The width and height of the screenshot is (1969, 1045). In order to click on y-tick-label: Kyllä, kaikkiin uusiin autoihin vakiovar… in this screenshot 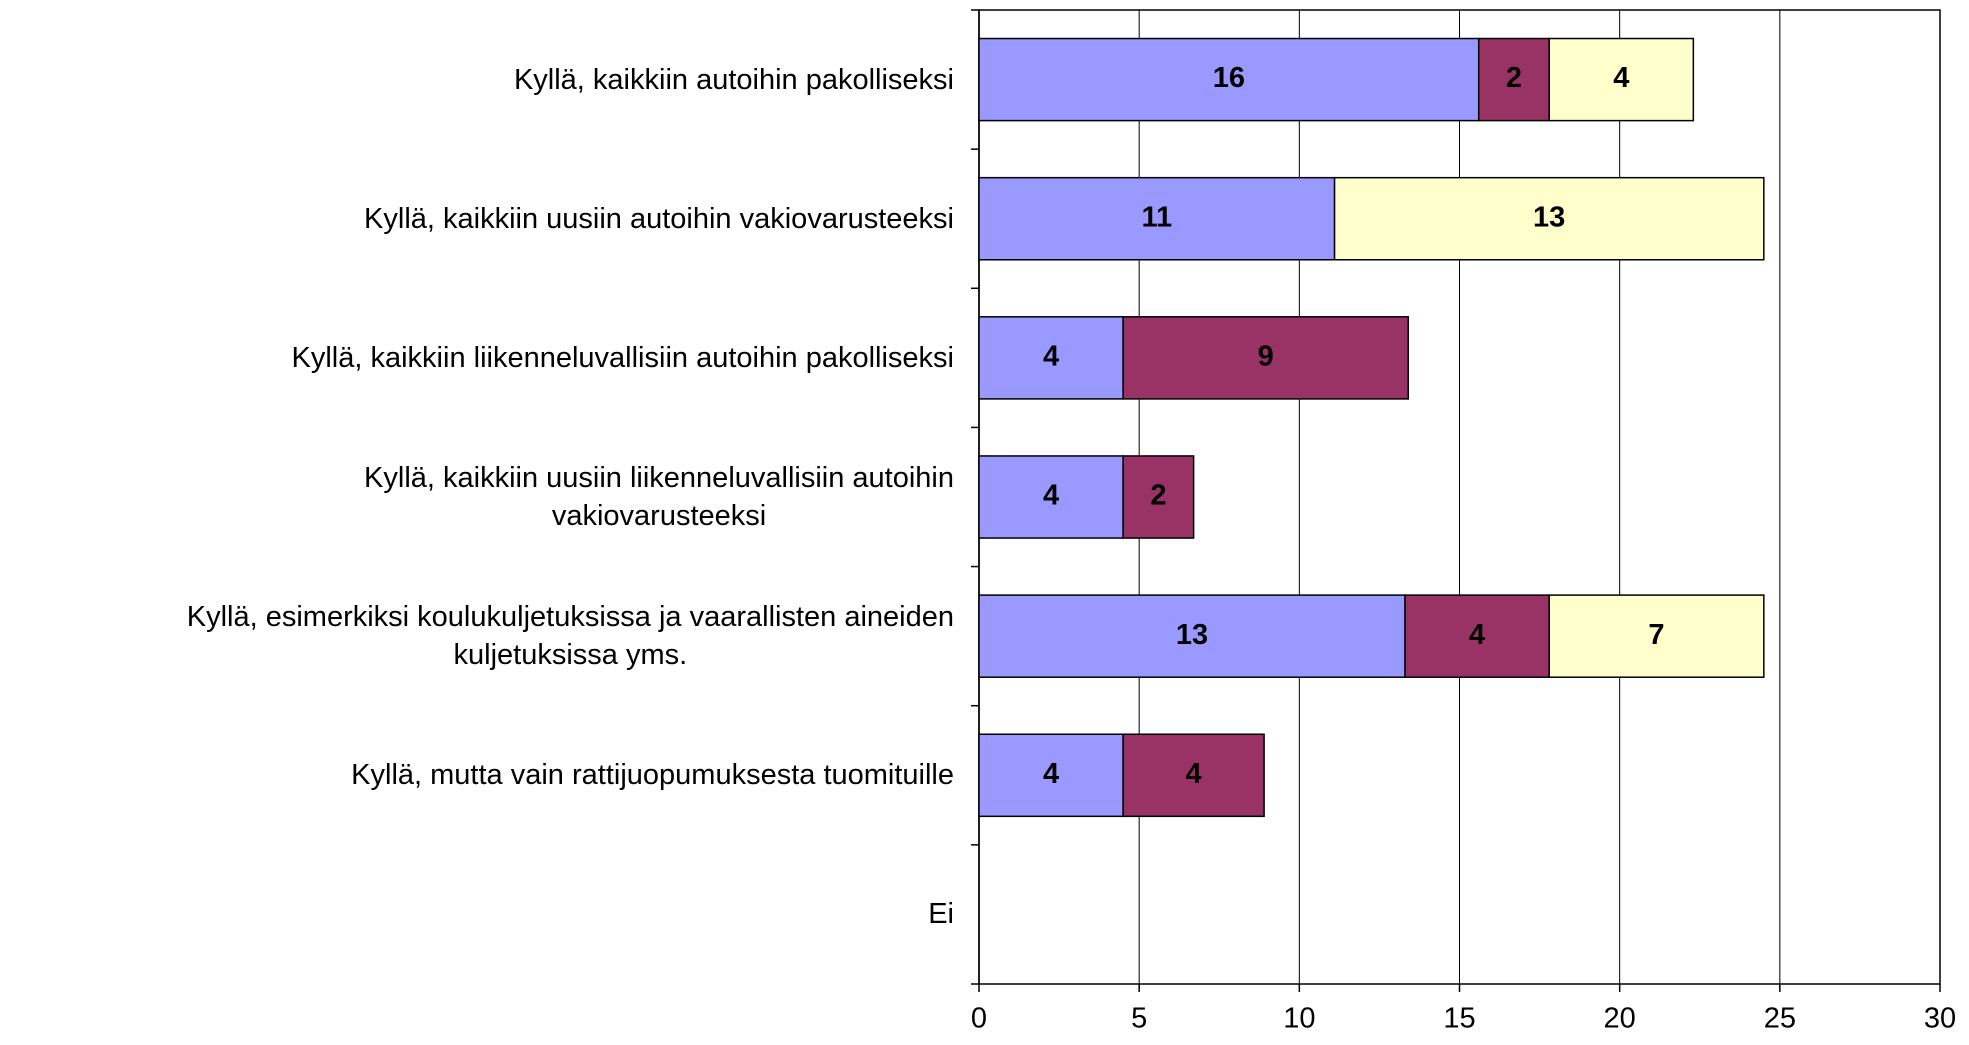, I will do `click(659, 218)`.